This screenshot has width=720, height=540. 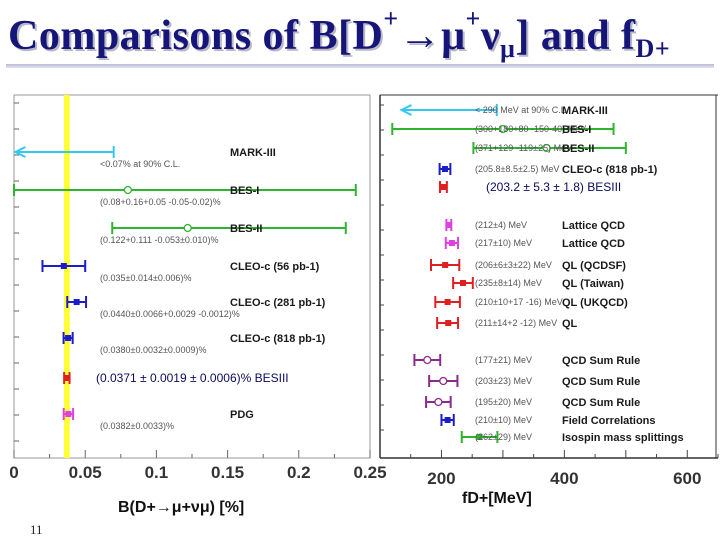 I want to click on right-xaxis-label: fD+[MeV], so click(x=497, y=498).